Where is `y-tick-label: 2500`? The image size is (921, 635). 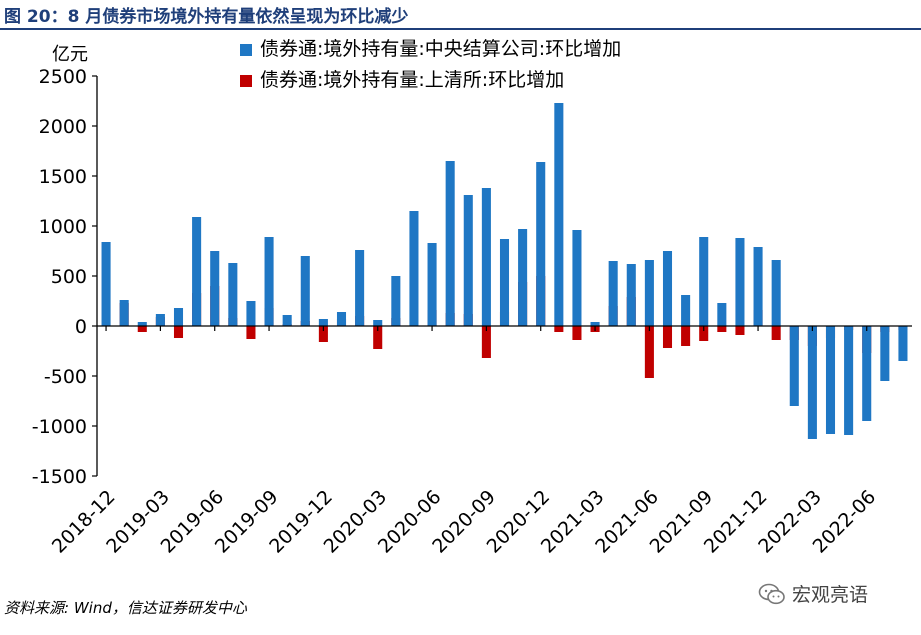
y-tick-label: 2500 is located at coordinates (63, 77).